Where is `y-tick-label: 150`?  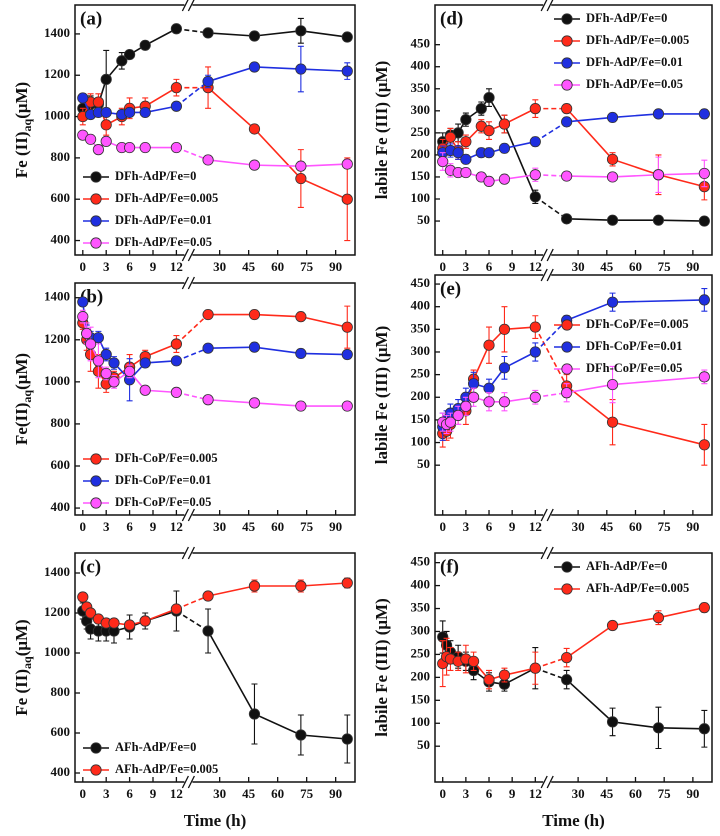 y-tick-label: 150 is located at coordinates (421, 698).